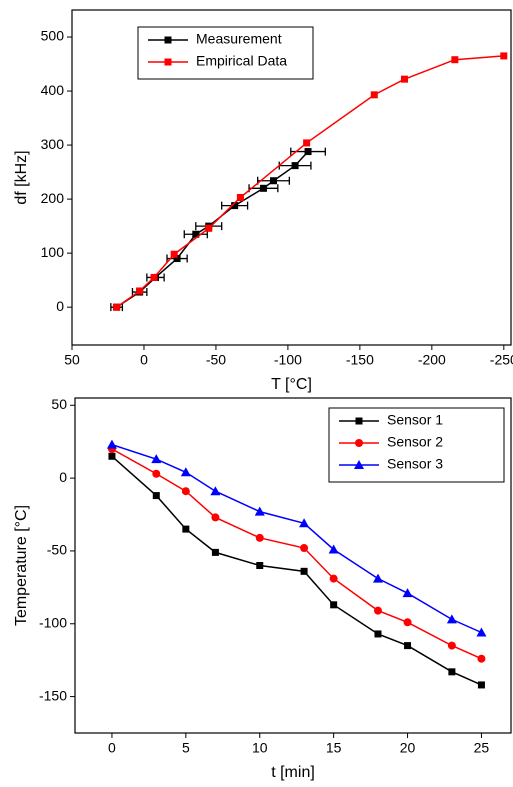 The image size is (513, 787). Describe the element at coordinates (260, 748) in the screenshot. I see `x-tick-label: 10` at that location.